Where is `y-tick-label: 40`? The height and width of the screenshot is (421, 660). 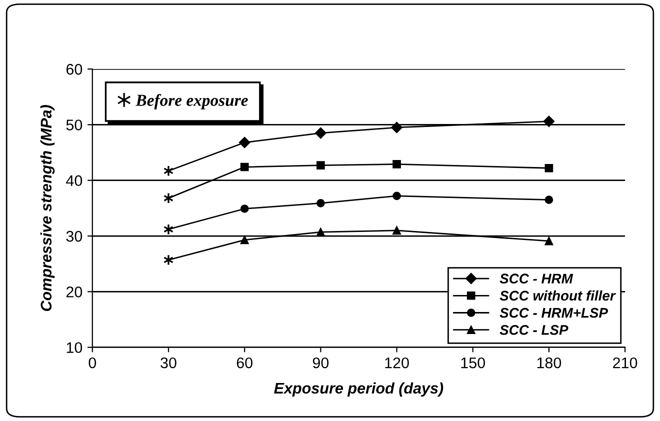 y-tick-label: 40 is located at coordinates (74, 180).